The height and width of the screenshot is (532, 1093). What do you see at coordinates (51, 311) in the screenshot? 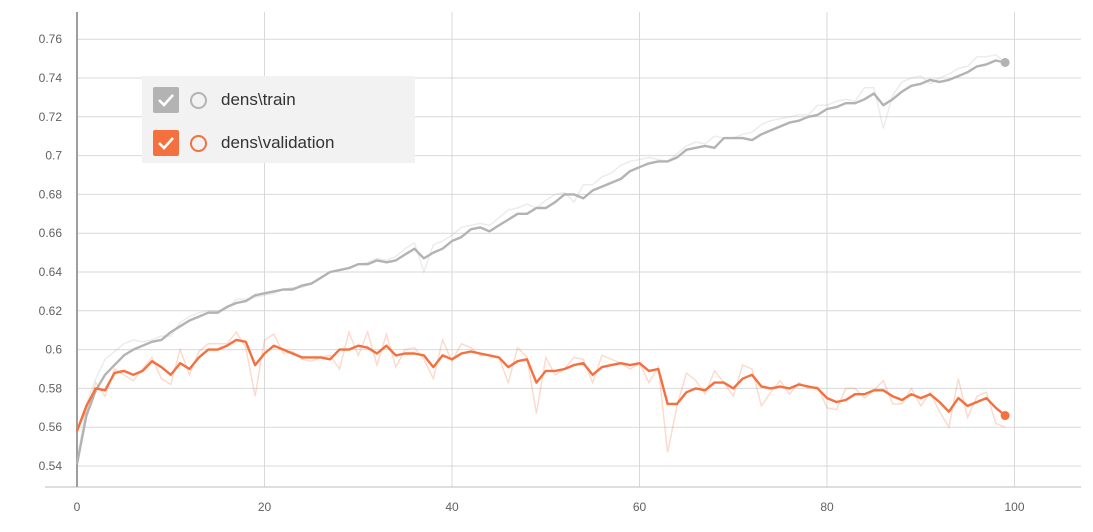
I see `y-tick-label: 0.62` at bounding box center [51, 311].